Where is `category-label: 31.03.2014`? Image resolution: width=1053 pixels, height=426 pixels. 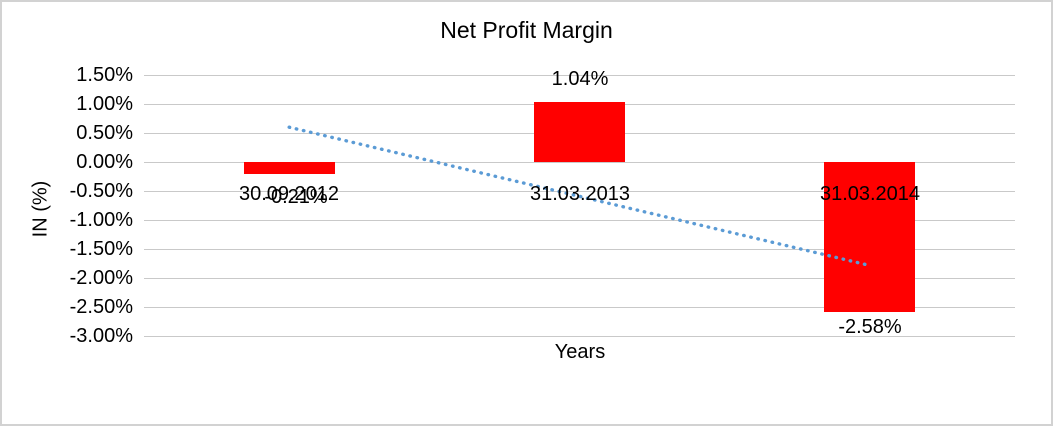
category-label: 31.03.2014 is located at coordinates (870, 194).